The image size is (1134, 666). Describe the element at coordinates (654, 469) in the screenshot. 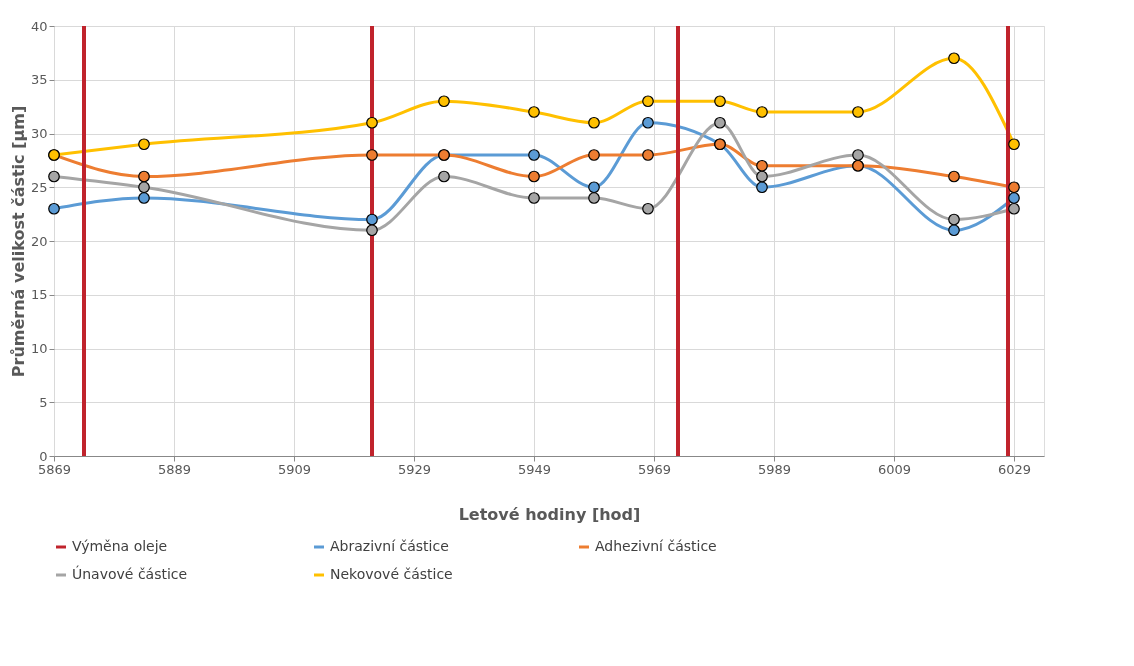

I see `x-tick-label: 5969` at that location.